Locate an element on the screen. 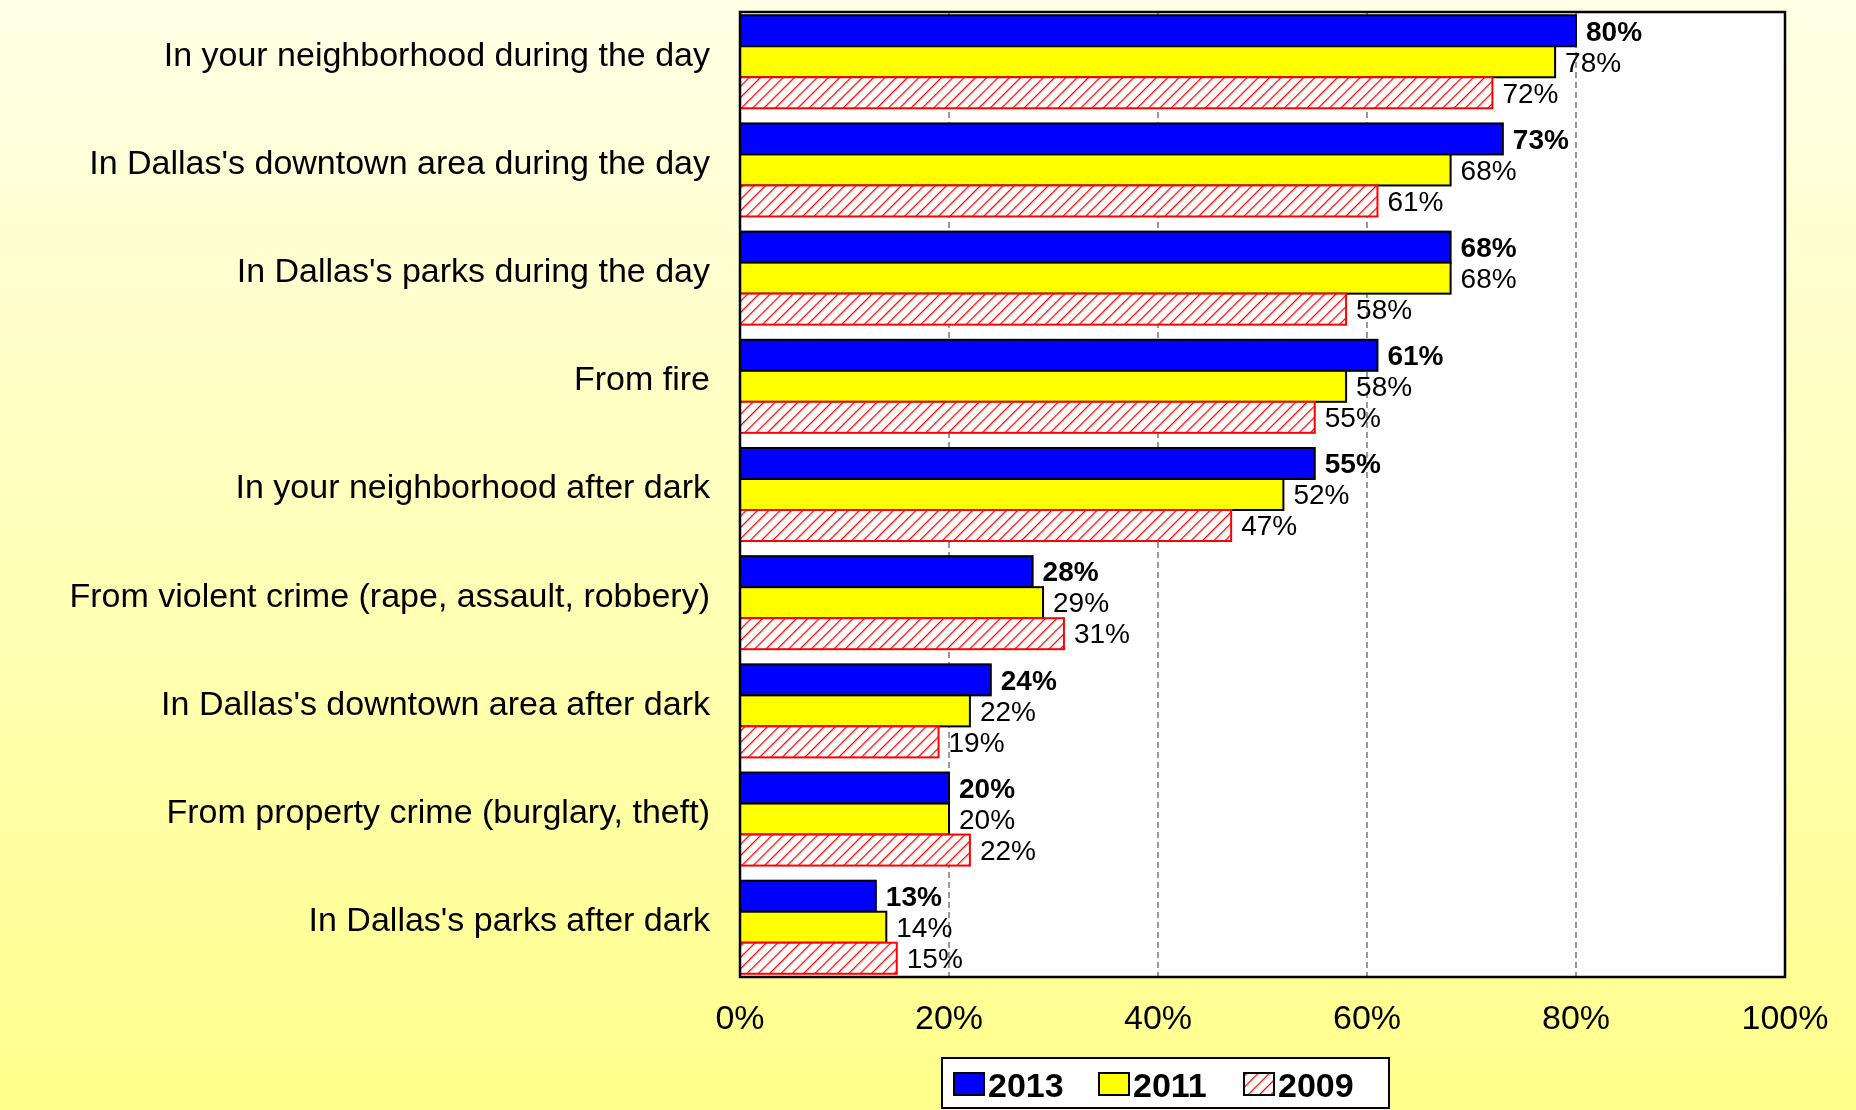 The height and width of the screenshot is (1110, 1856). x-tick-label: 100% is located at coordinates (1785, 1016).